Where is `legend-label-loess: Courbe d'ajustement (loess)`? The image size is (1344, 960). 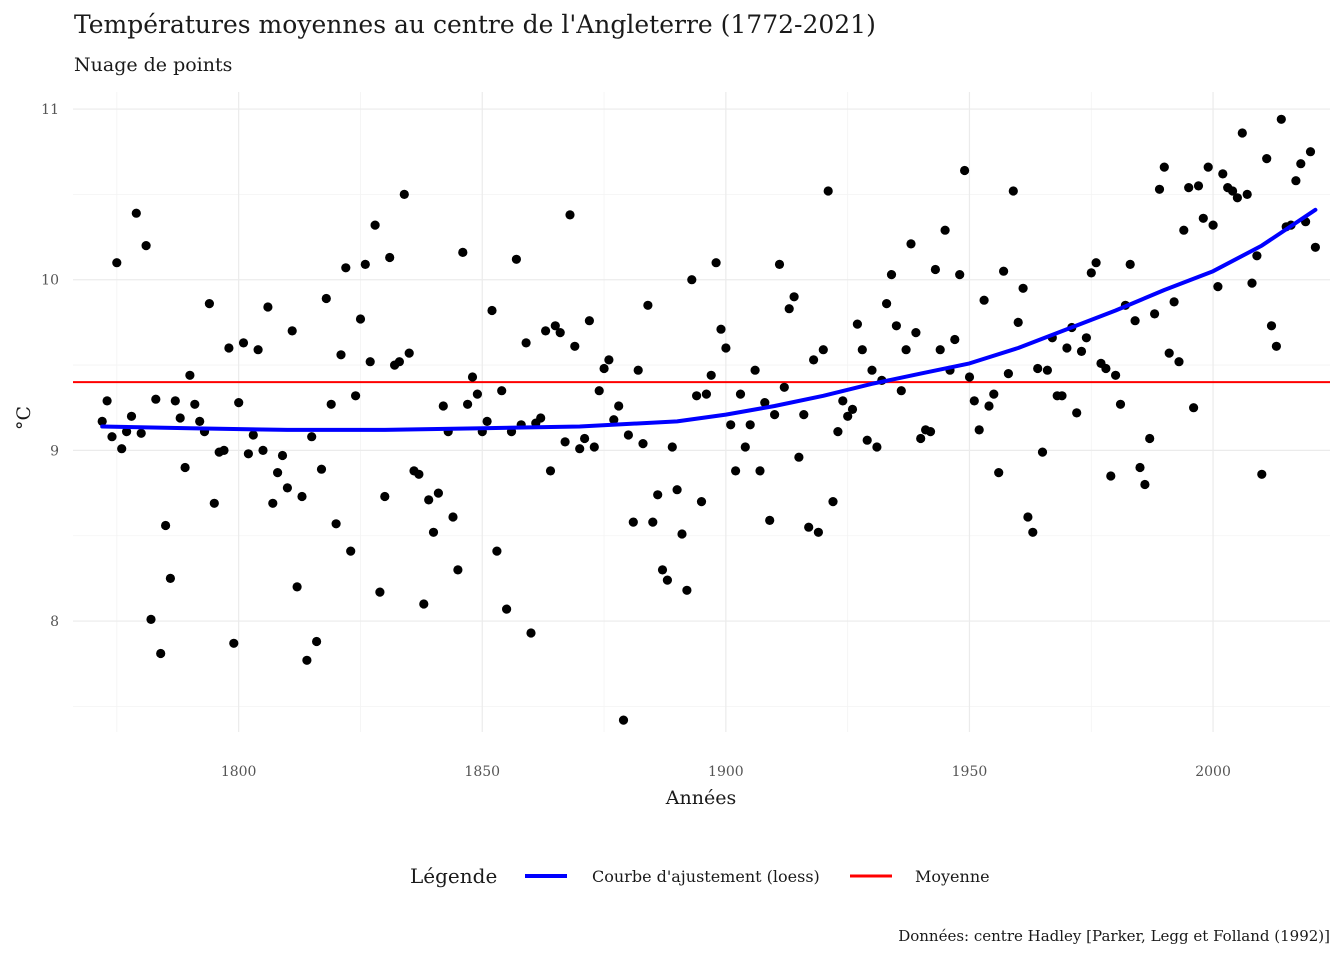
legend-label-loess: Courbe d'ajustement (loess) is located at coordinates (706, 876).